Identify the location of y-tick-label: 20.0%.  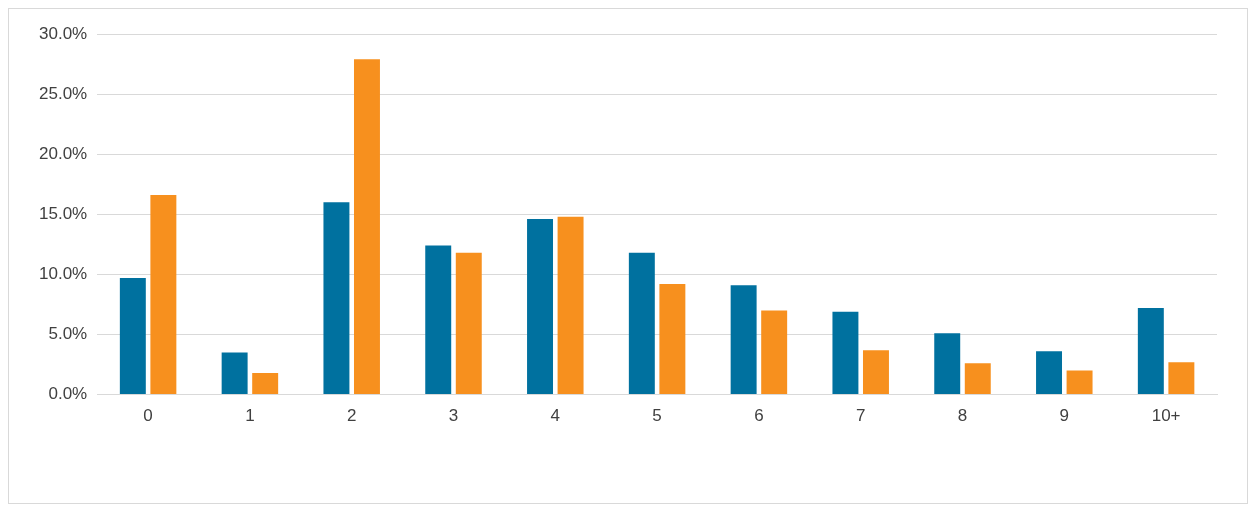
(63, 153).